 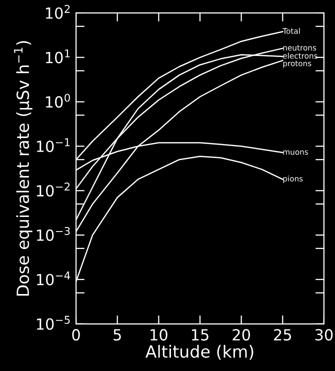 What do you see at coordinates (324, 335) in the screenshot?
I see `x-tick-label: 30` at bounding box center [324, 335].